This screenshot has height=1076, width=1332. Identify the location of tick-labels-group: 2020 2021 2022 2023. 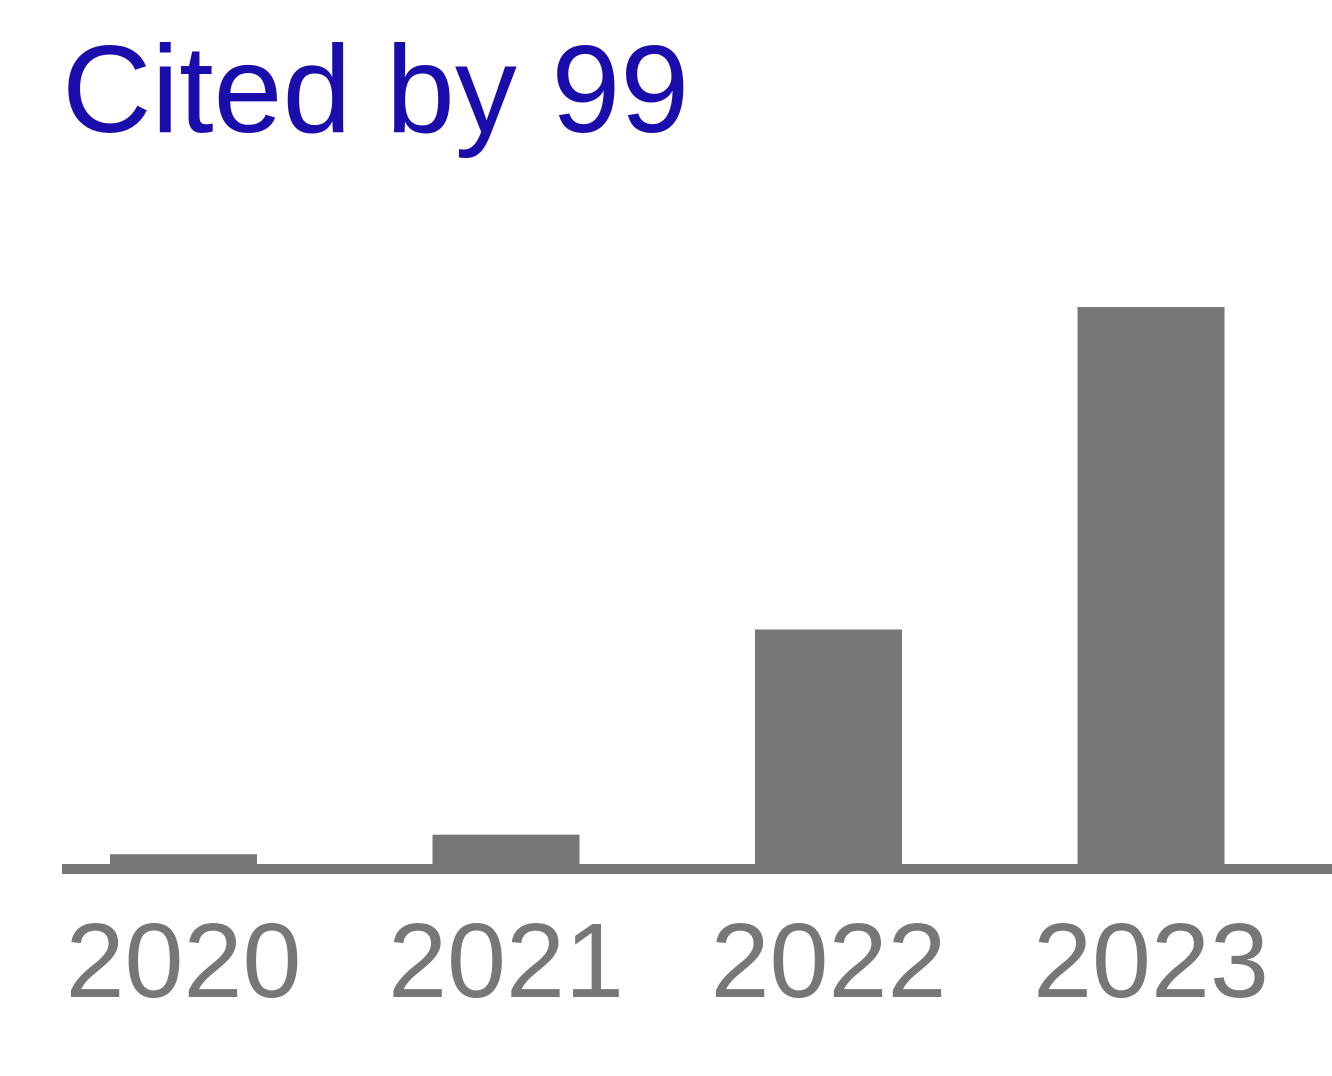
(667, 961).